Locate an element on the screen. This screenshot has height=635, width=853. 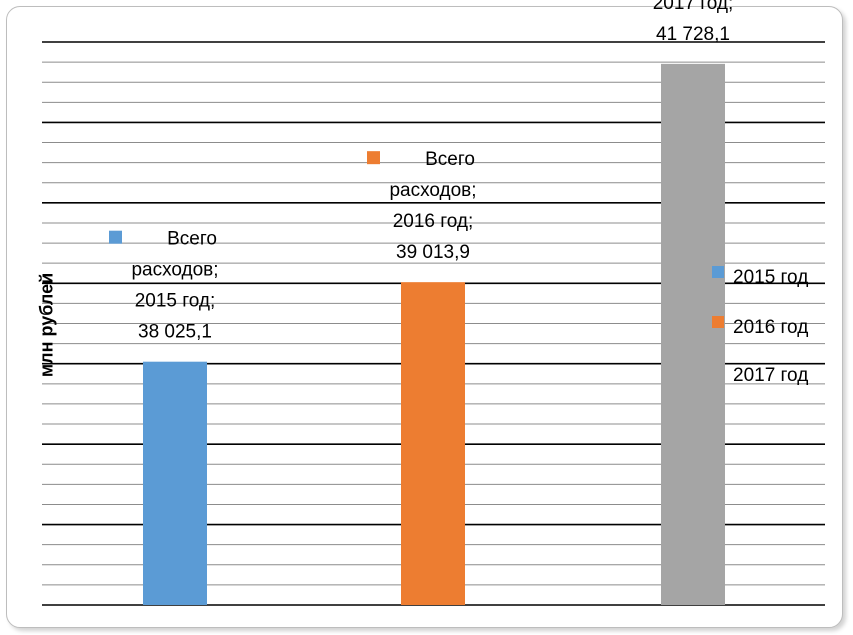
bar-2015-год is located at coordinates (175, 483).